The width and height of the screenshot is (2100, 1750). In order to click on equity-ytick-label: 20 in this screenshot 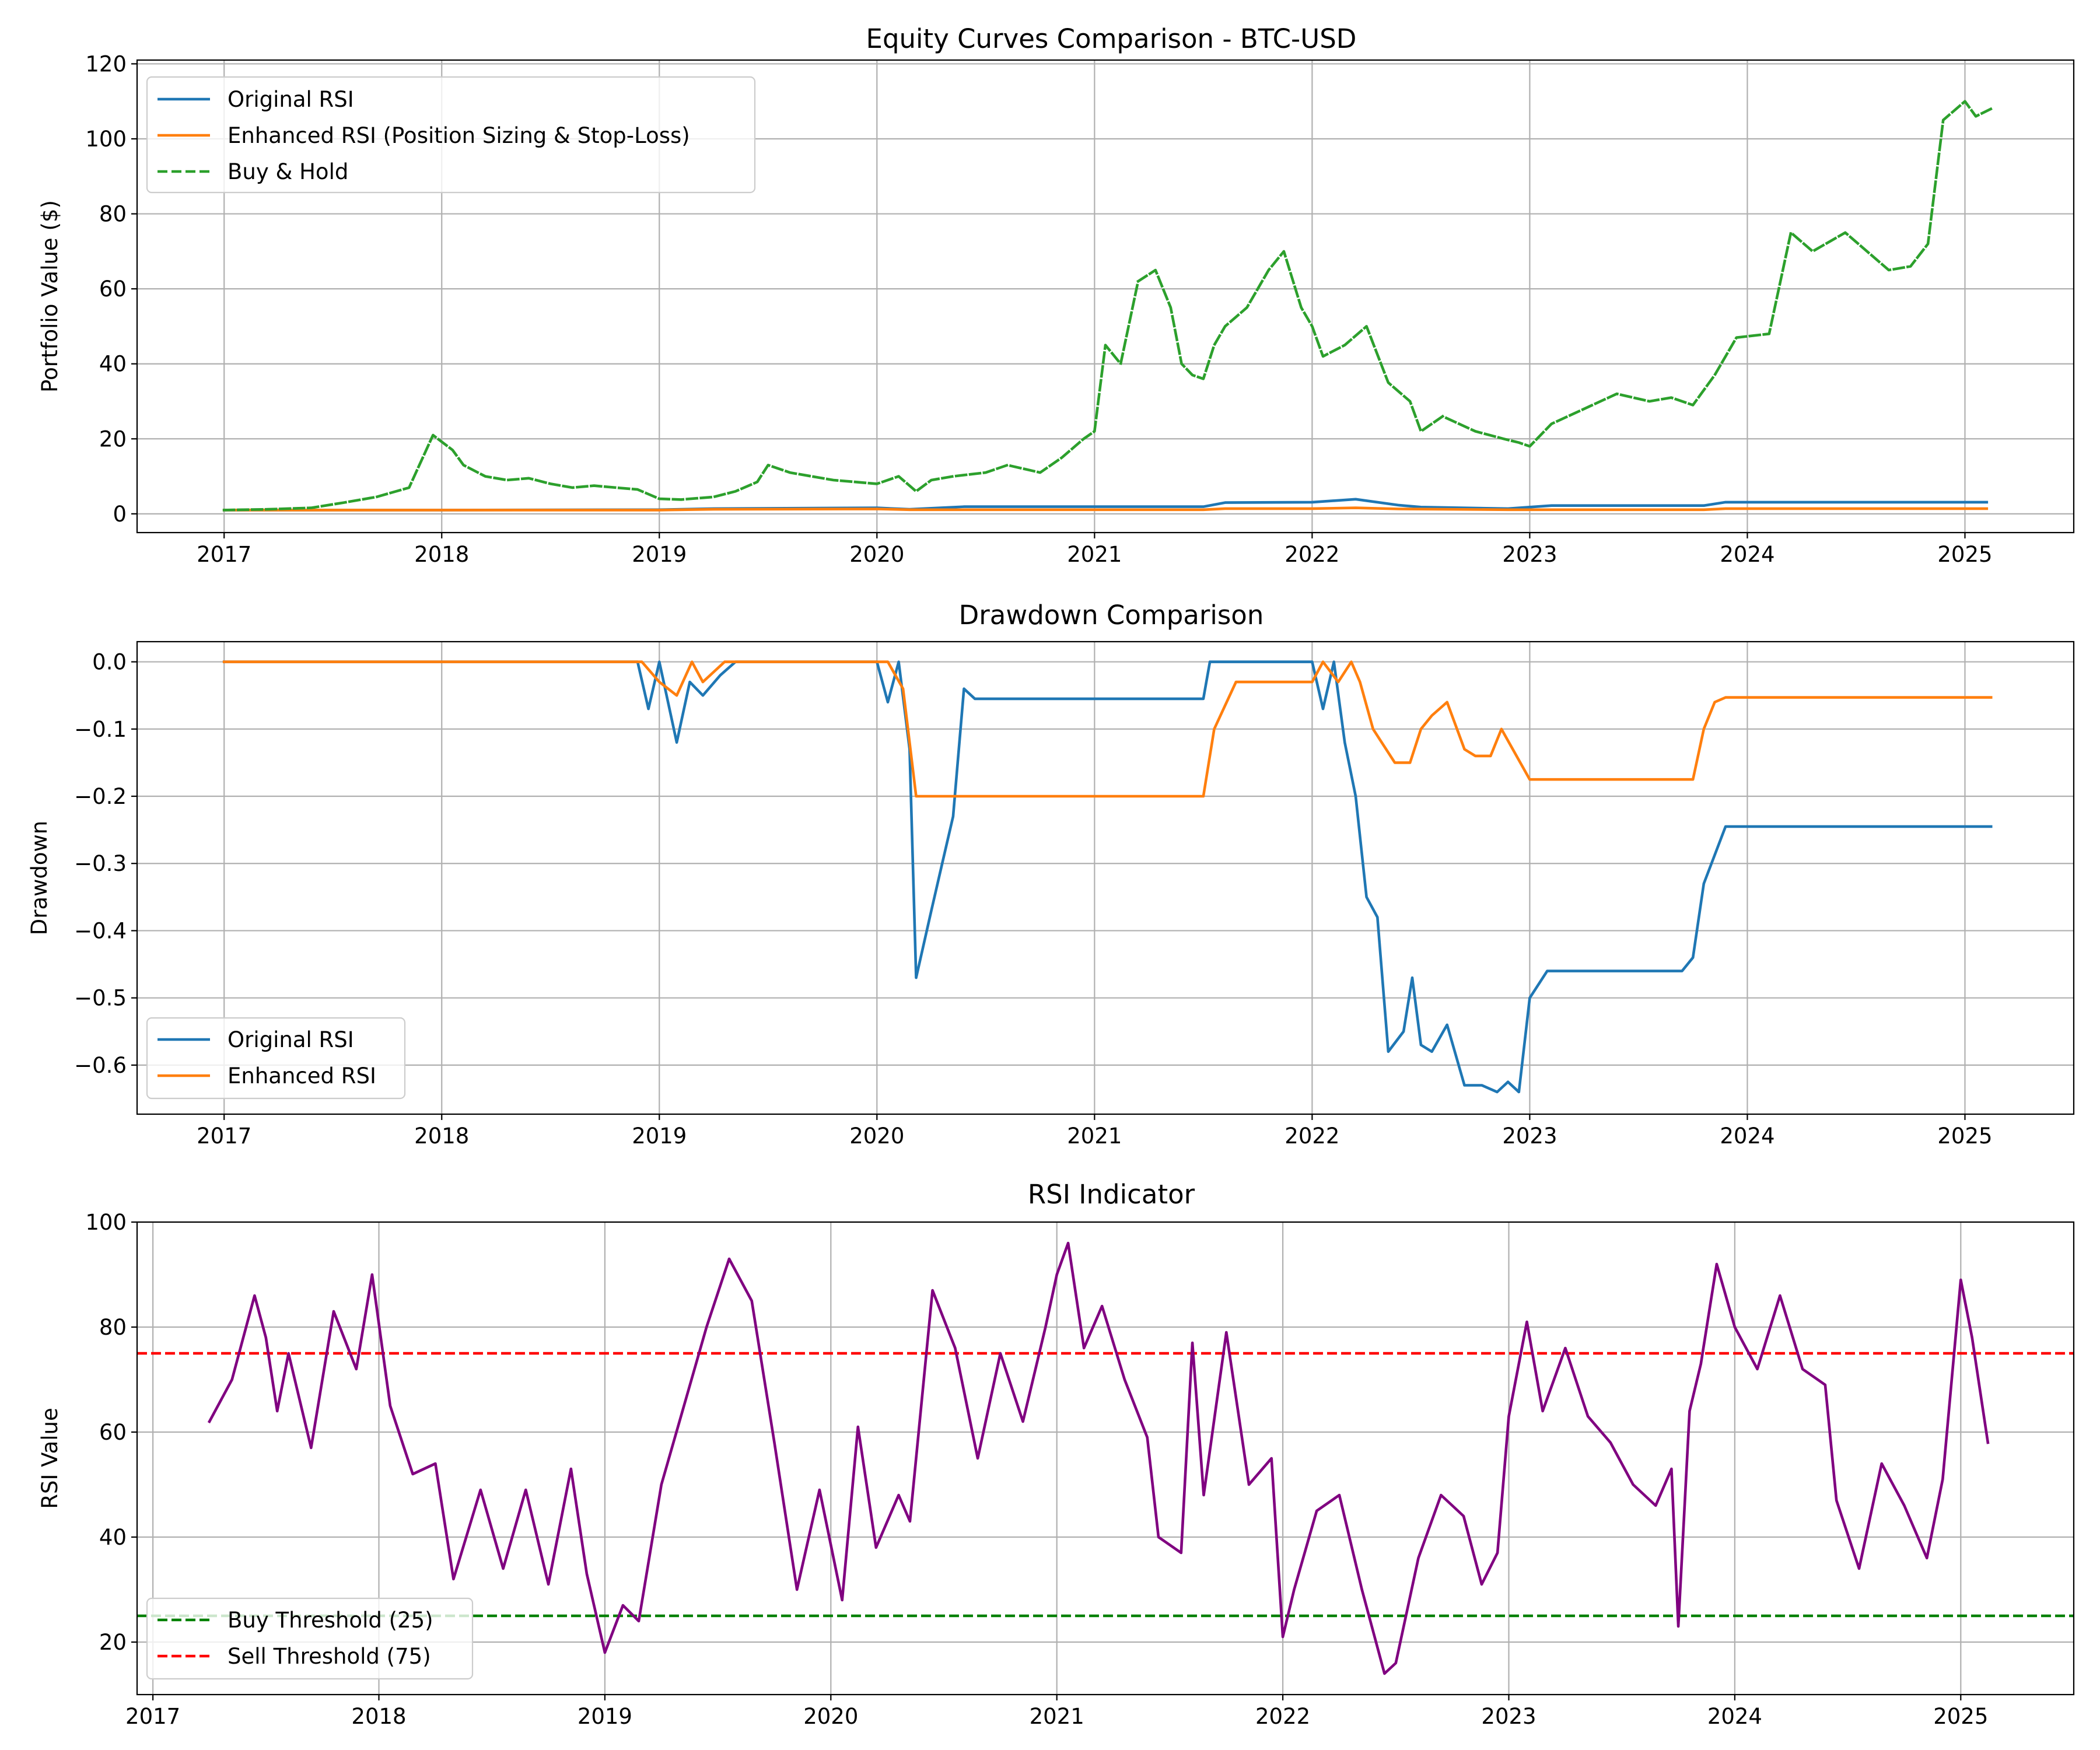, I will do `click(113, 439)`.